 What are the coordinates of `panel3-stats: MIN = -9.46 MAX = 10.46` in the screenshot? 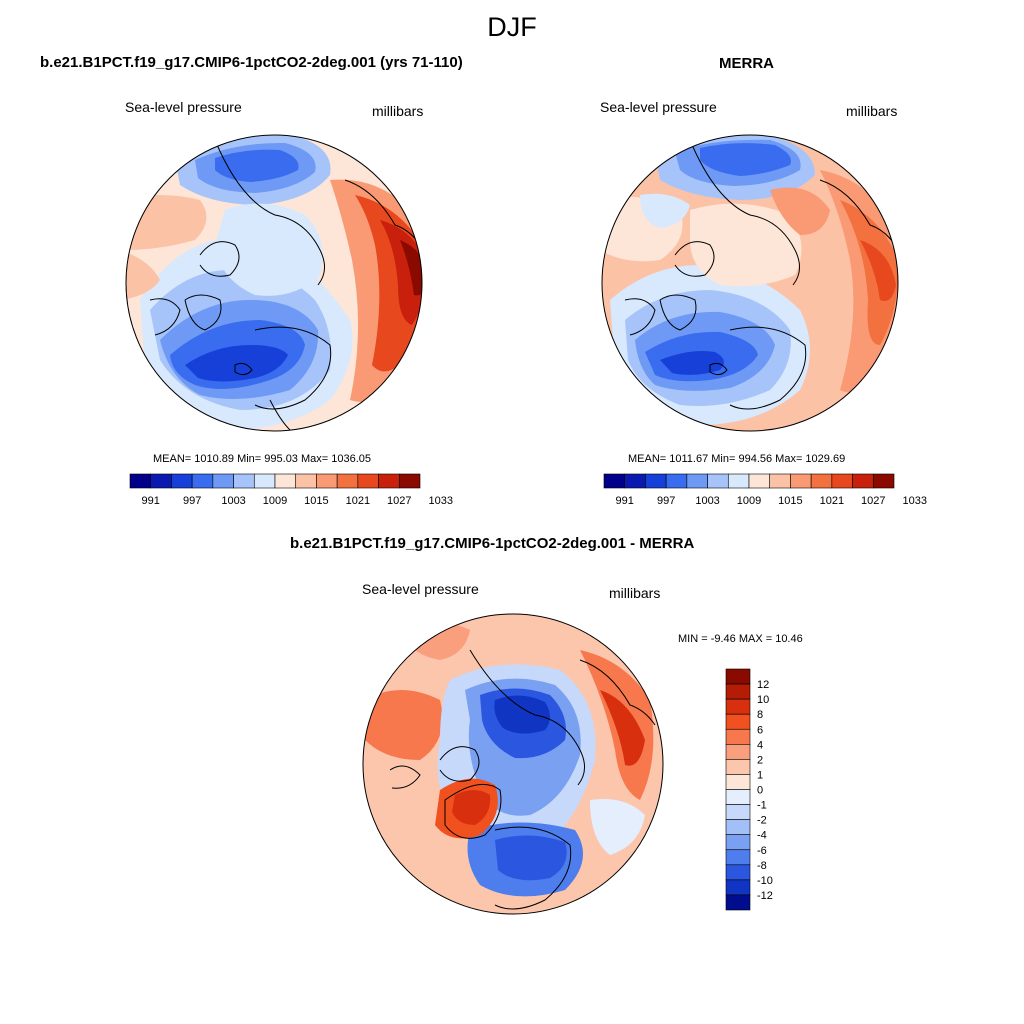 It's located at (740, 639).